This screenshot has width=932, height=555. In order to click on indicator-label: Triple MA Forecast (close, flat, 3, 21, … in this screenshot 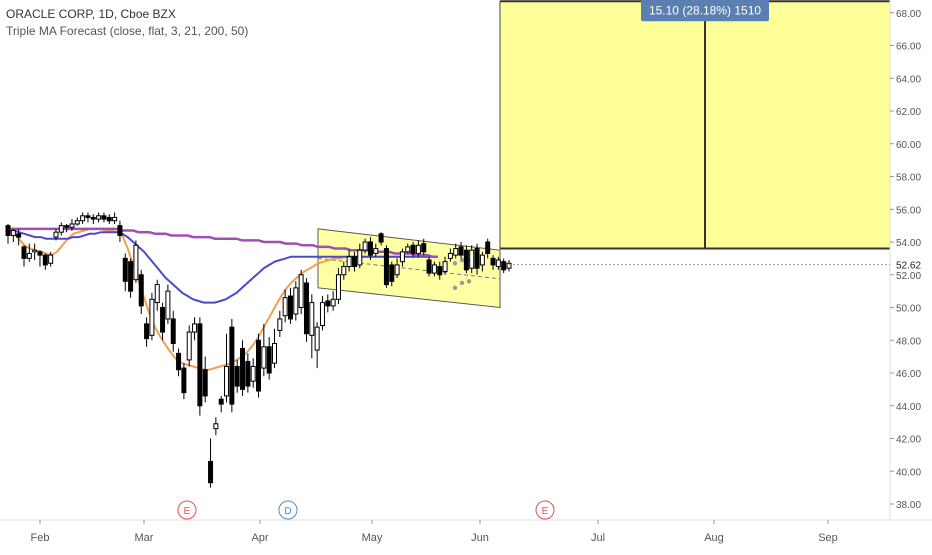, I will do `click(127, 31)`.